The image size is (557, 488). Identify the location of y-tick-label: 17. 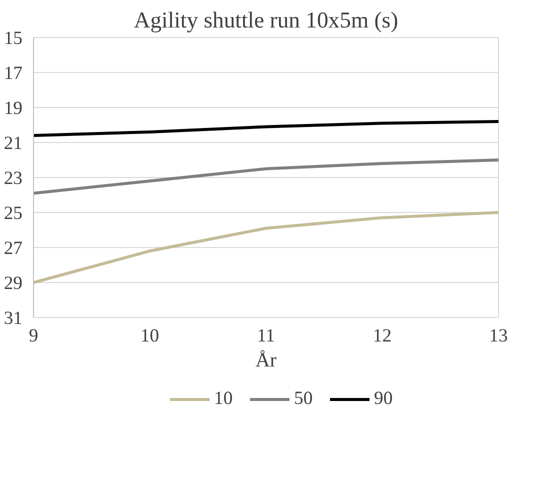
(13, 73).